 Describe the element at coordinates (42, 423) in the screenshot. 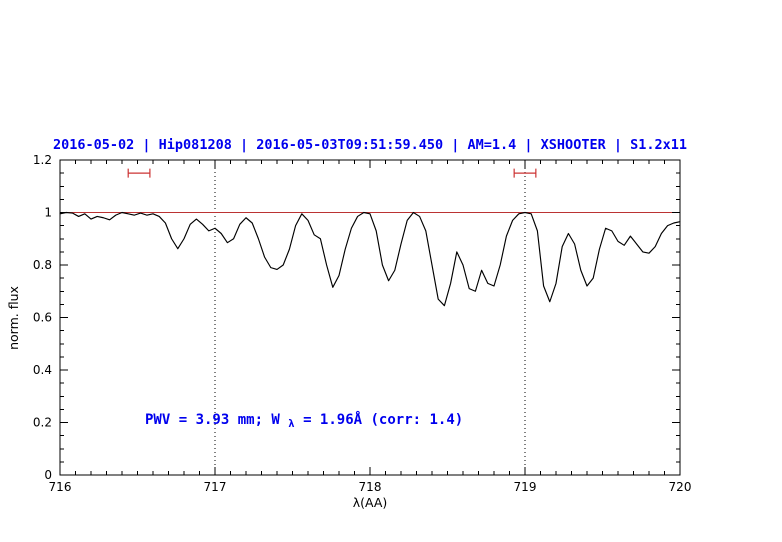

I see `y-tick-label: 0.2` at that location.